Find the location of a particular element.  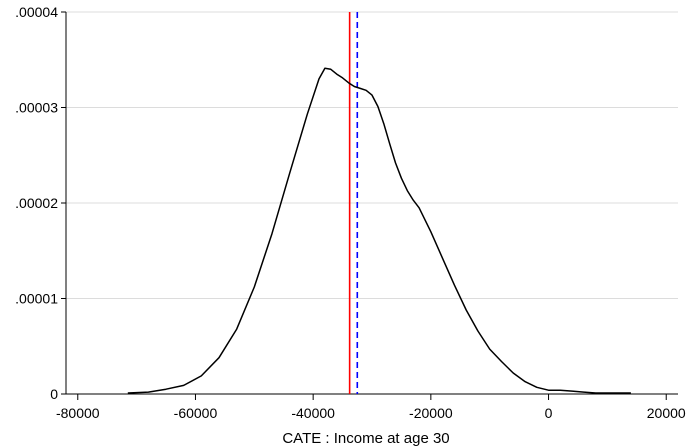

x-tick-label: -20000 is located at coordinates (431, 413).